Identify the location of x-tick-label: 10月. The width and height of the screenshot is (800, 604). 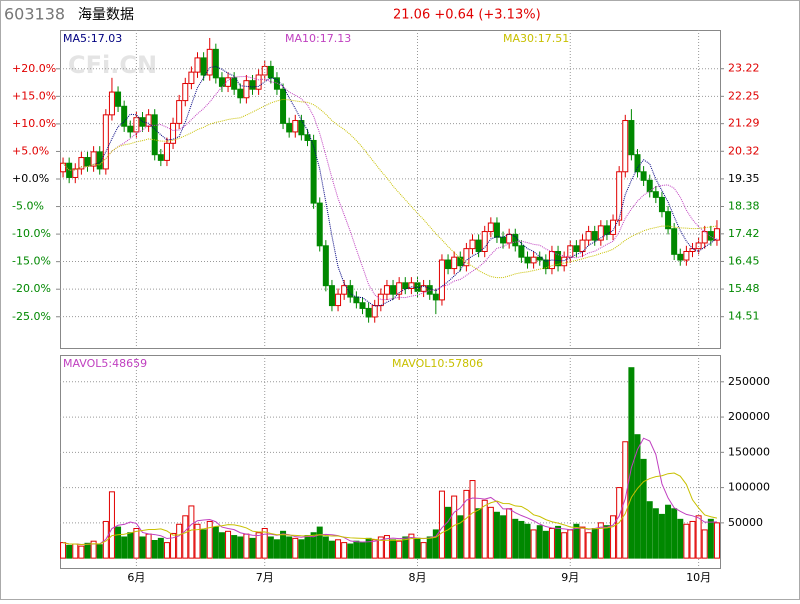
(698, 577).